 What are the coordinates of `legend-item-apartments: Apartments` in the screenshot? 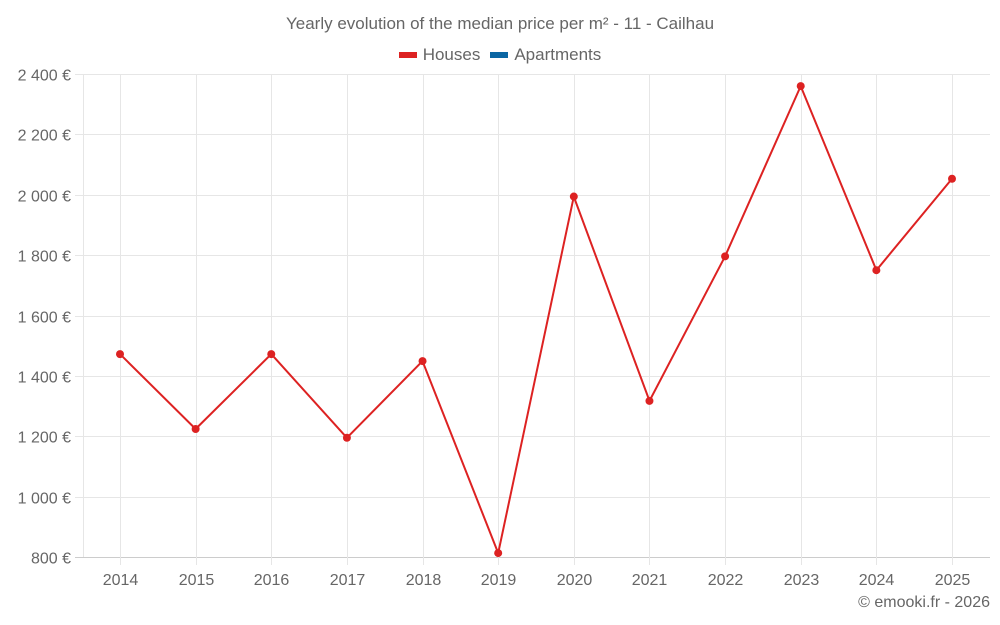 It's located at (545, 55).